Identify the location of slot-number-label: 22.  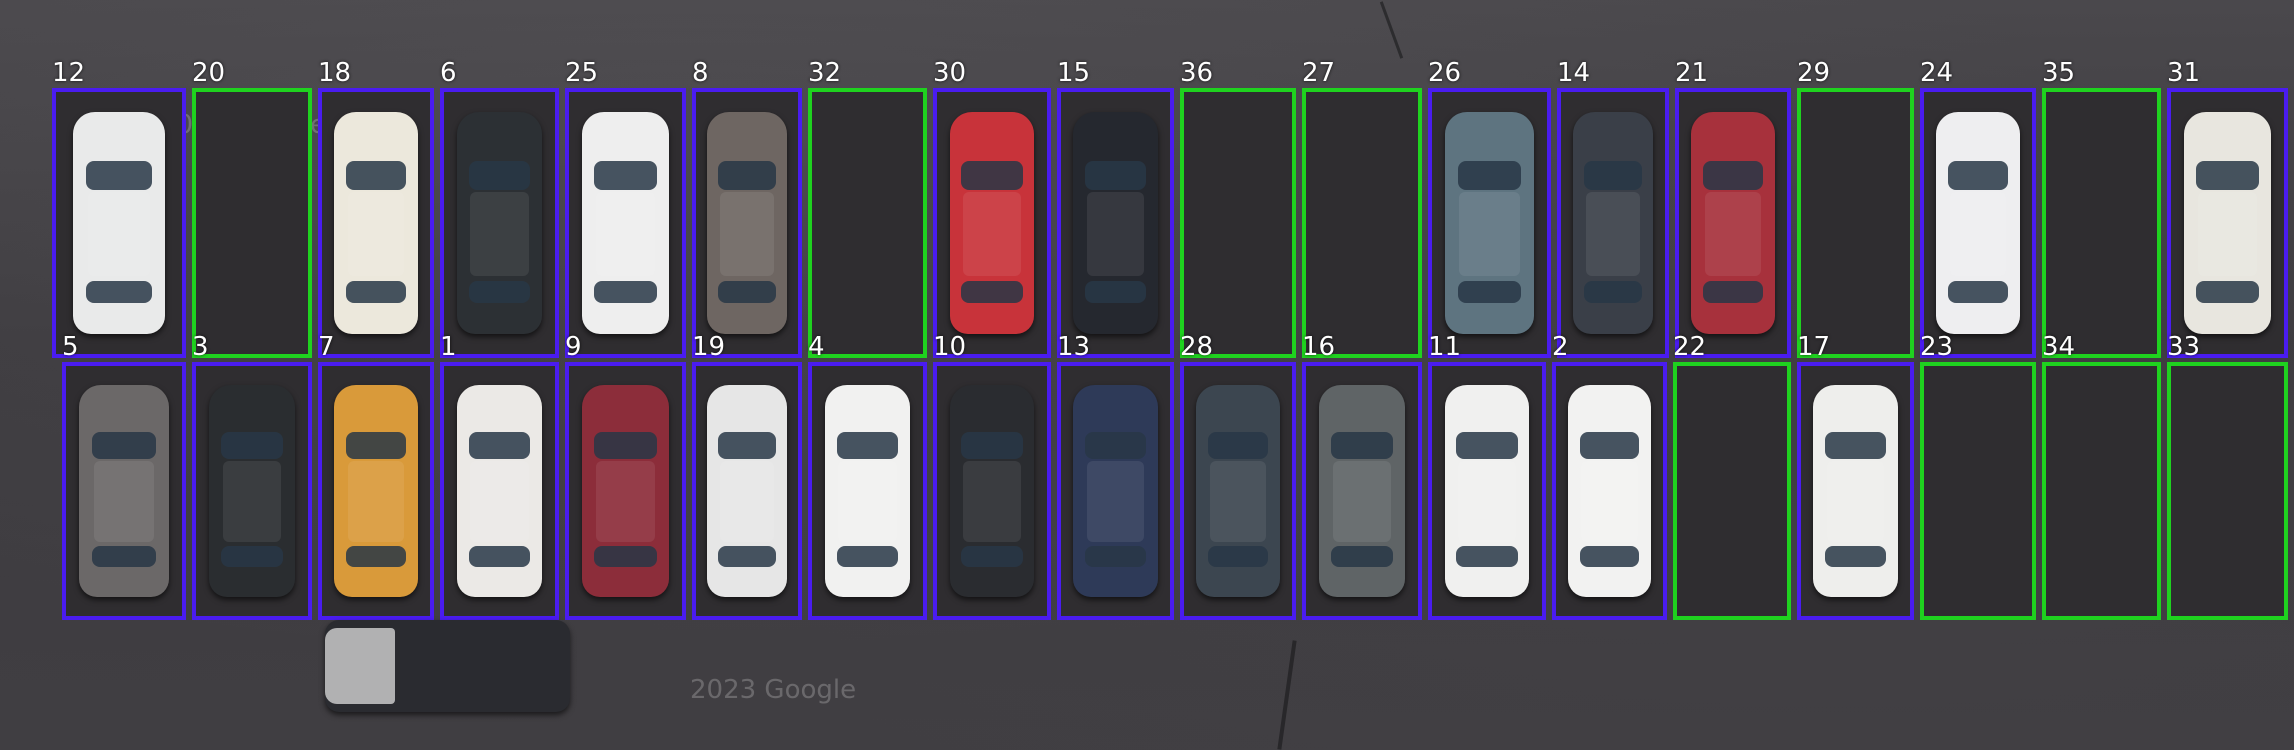
(1690, 347).